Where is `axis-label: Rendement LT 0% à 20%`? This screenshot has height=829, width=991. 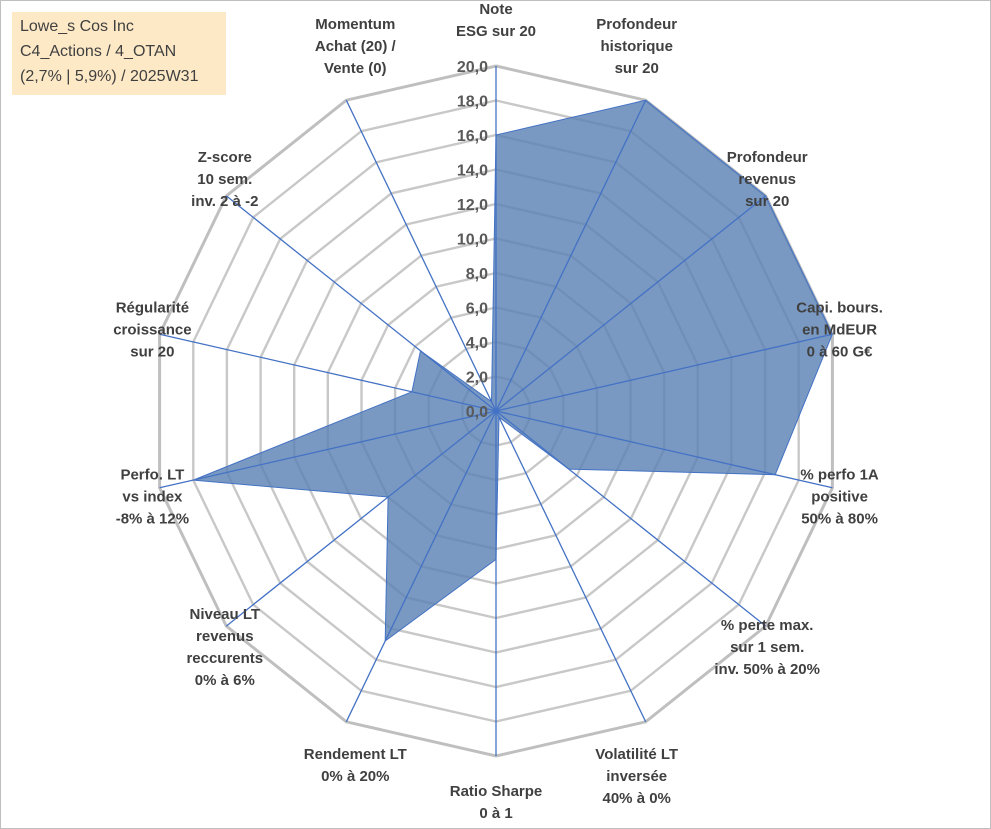 axis-label: Rendement LT 0% à 20% is located at coordinates (355, 765).